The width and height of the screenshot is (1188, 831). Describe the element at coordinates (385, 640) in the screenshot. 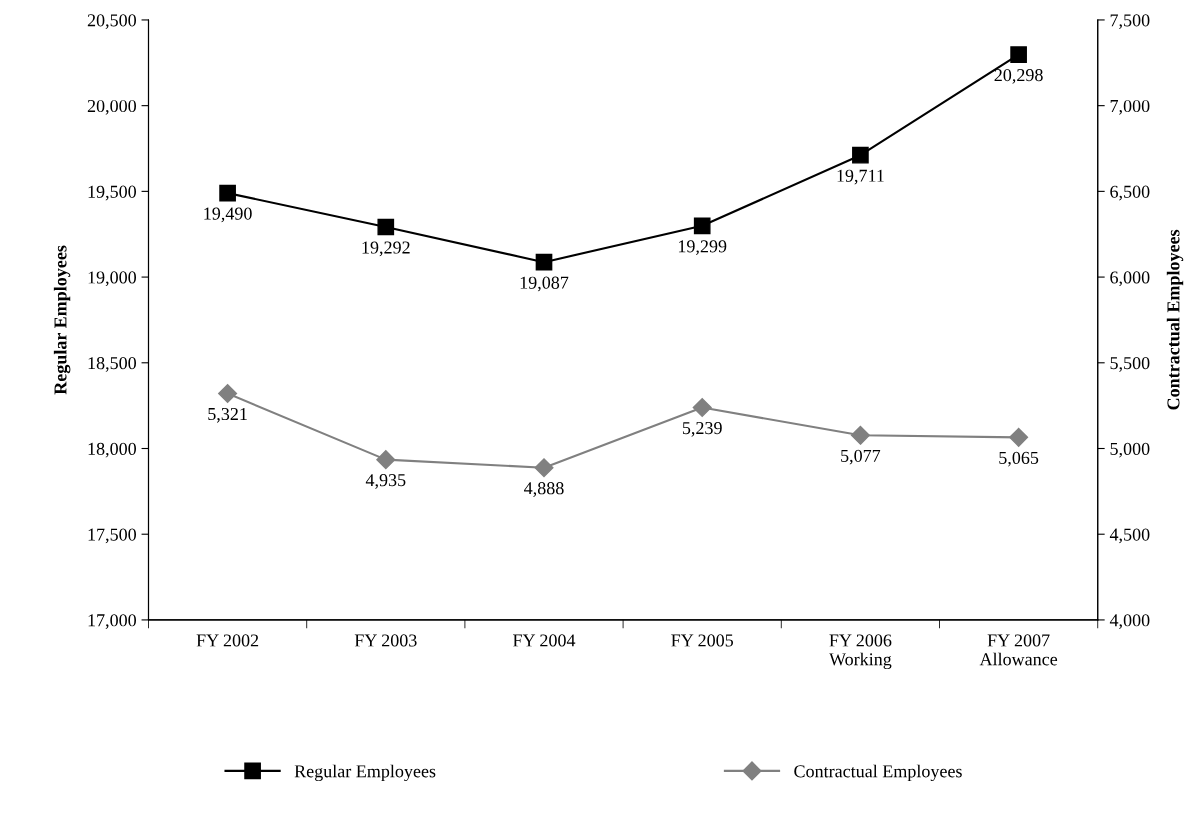

I see `x-tick-label: FY 2003` at that location.